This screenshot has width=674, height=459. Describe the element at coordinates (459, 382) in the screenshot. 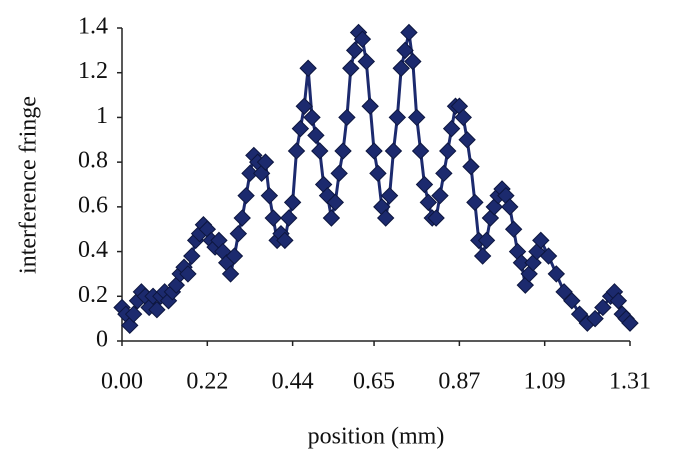

I see `x-tick-label: 0.87` at that location.